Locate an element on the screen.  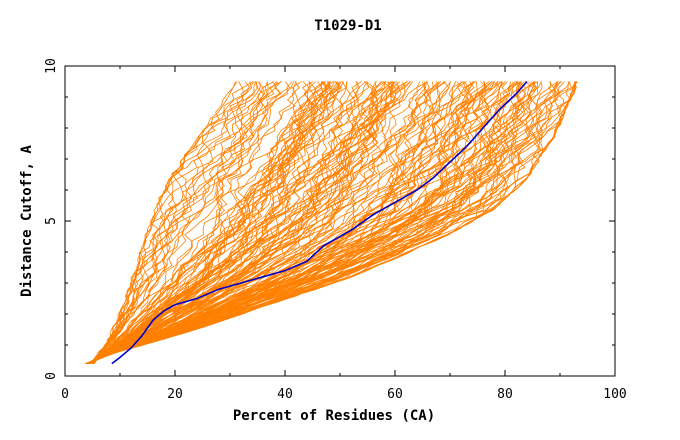
chart-title: T1029-D1 is located at coordinates (347, 26).